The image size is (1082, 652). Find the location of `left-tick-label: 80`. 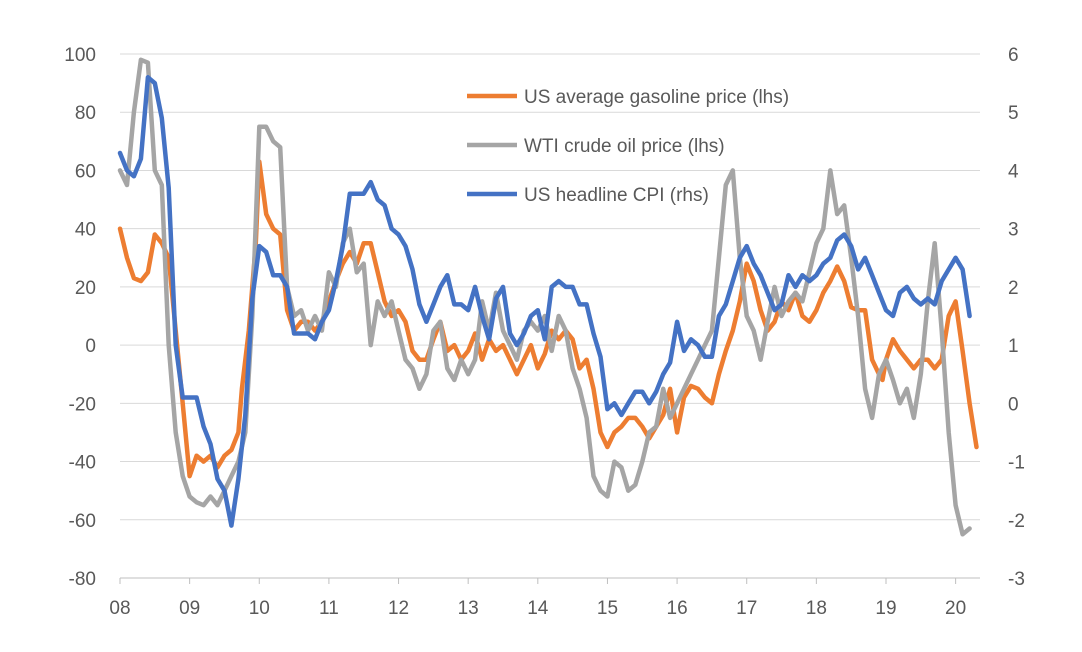

left-tick-label: 80 is located at coordinates (85, 113).